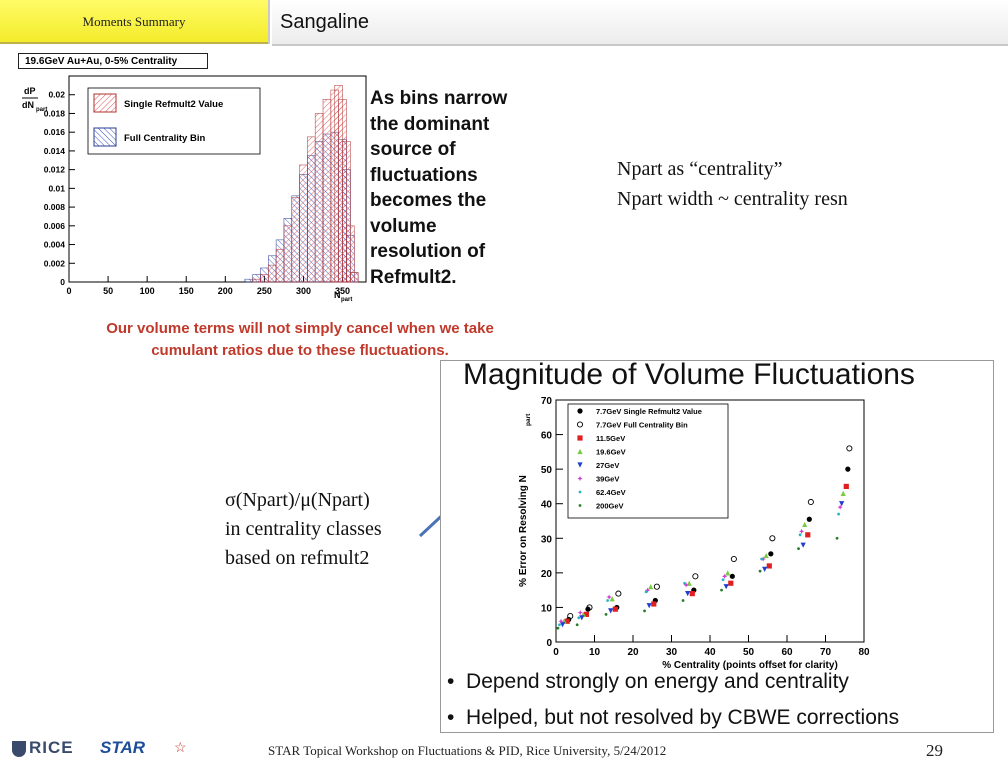 This screenshot has height=768, width=1008. I want to click on y-tick-label: 0.004, so click(55, 245).